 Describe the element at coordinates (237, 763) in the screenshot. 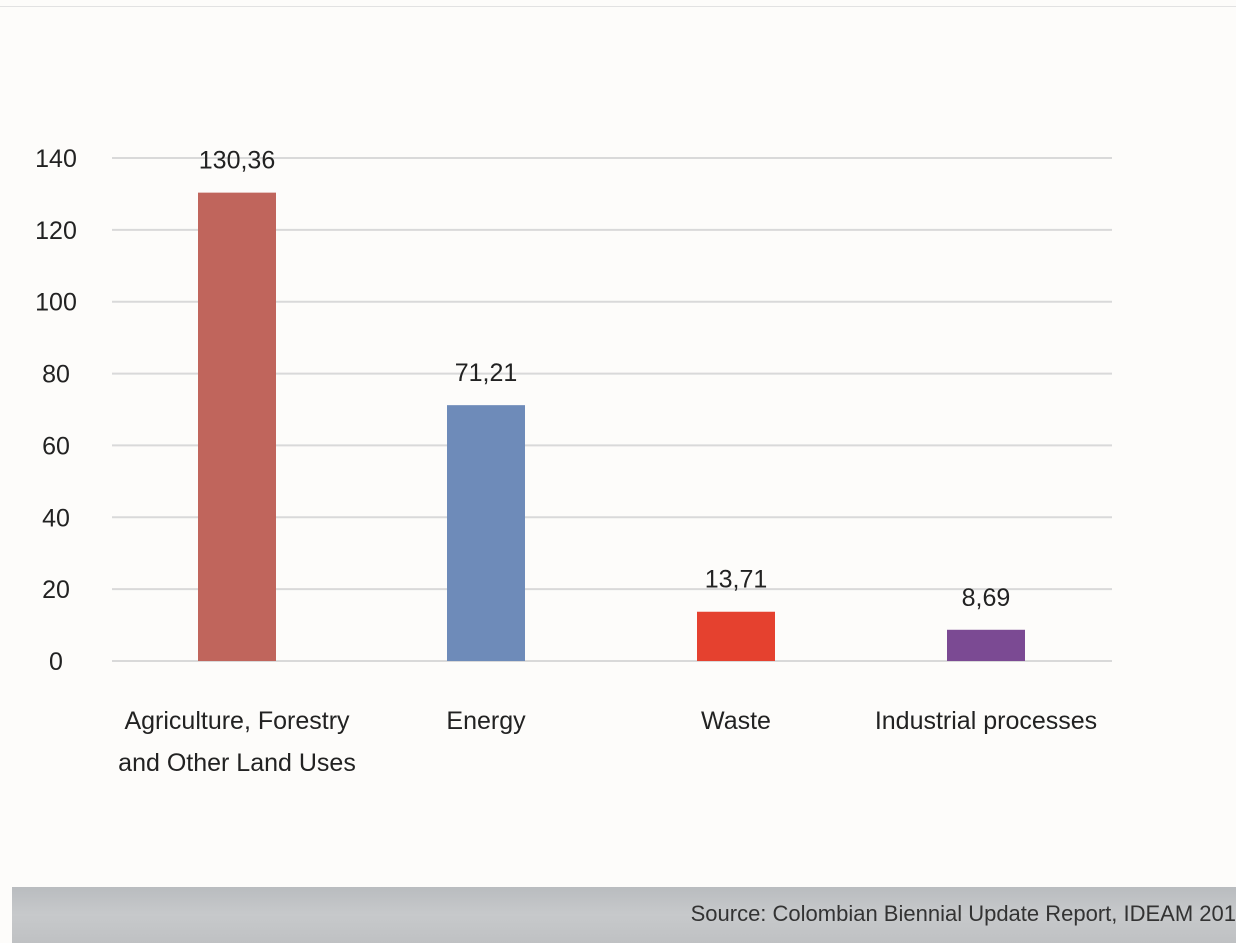

I see `category-label-0-1: and Other Land Uses` at that location.